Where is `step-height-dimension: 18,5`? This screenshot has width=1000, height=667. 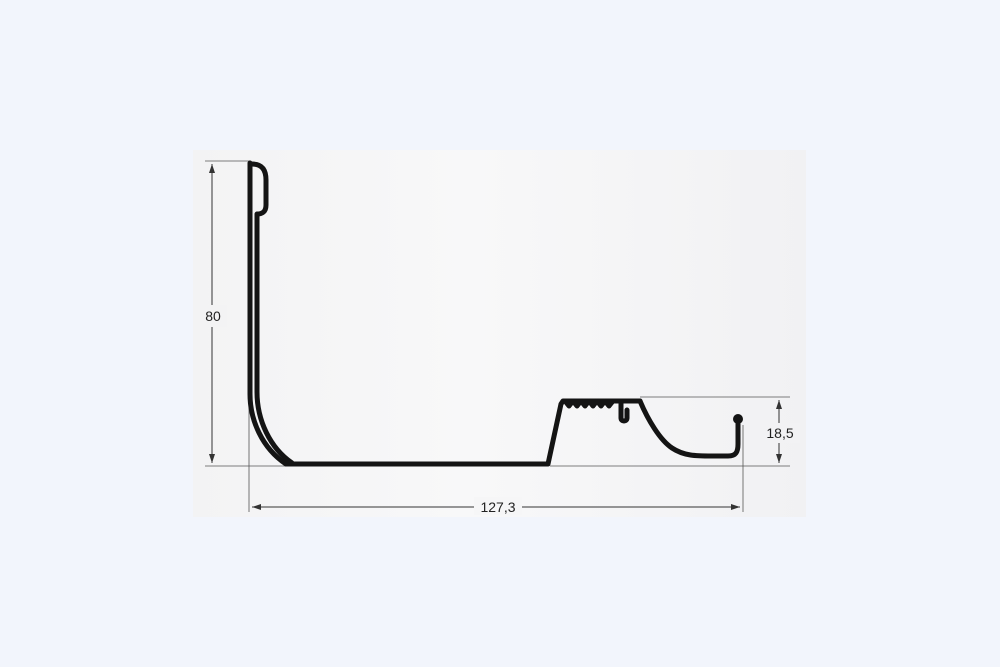
step-height-dimension: 18,5 is located at coordinates (781, 431).